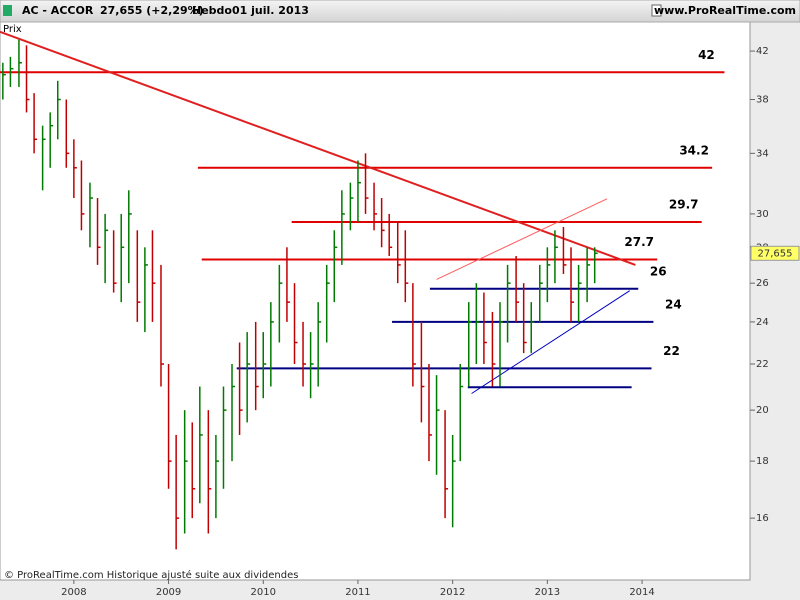 The image size is (800, 600). What do you see at coordinates (706, 55) in the screenshot?
I see `level-label: 42` at bounding box center [706, 55].